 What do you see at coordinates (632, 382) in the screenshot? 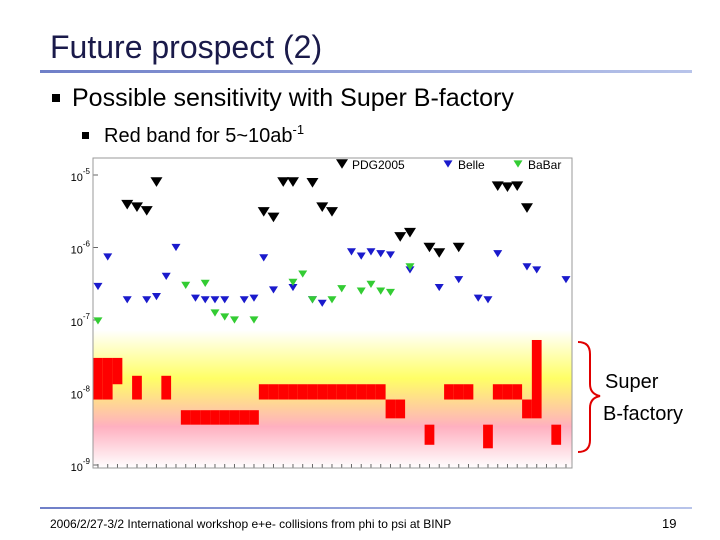
I see `annotation: Super` at bounding box center [632, 382].